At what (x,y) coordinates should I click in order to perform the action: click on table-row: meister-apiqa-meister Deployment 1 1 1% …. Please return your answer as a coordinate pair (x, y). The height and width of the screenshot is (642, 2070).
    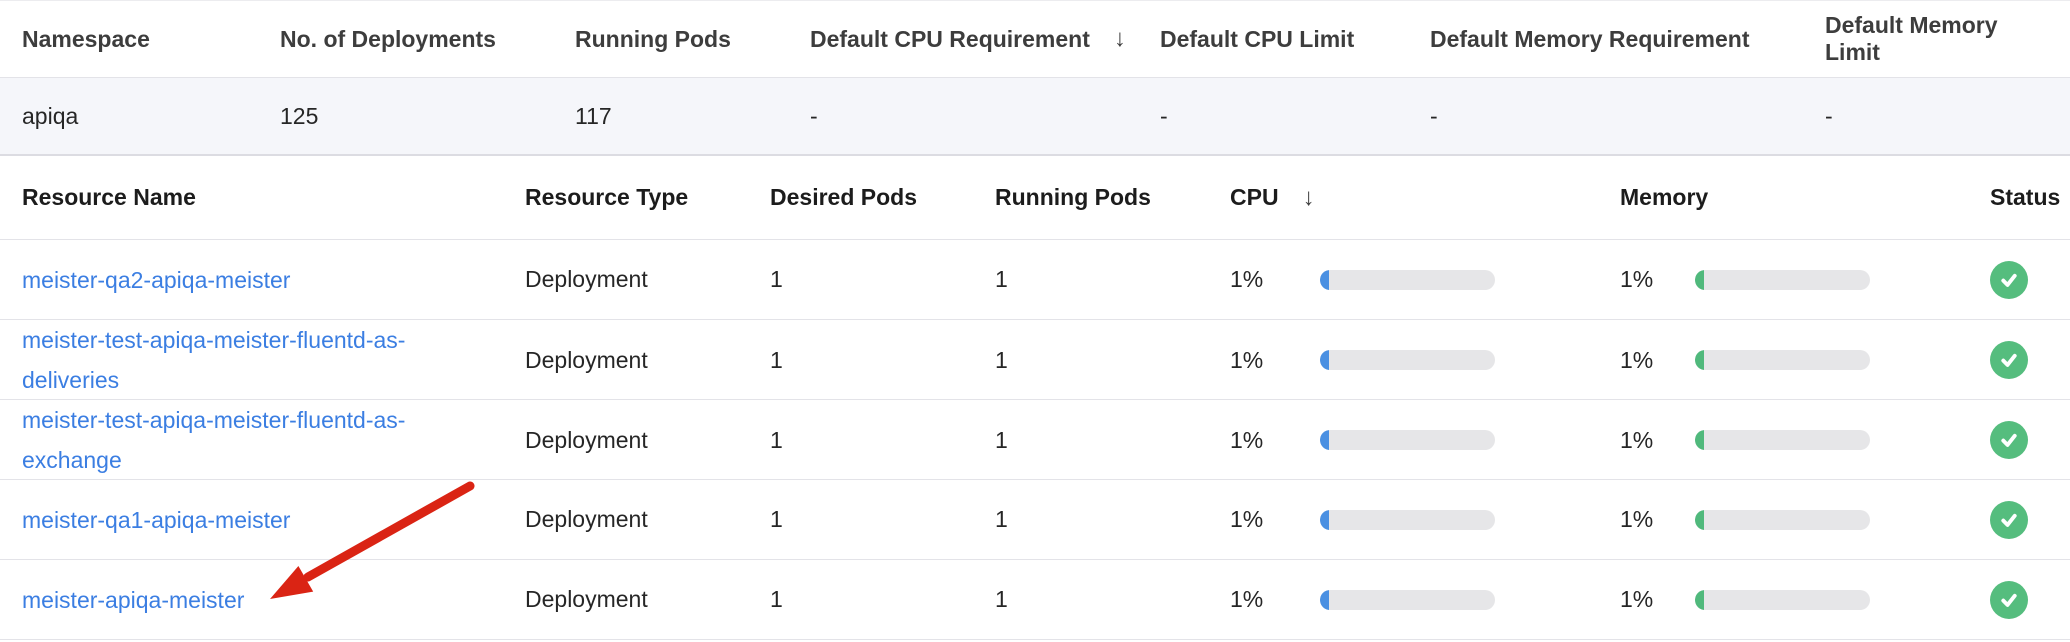
    Looking at the image, I should click on (1035, 600).